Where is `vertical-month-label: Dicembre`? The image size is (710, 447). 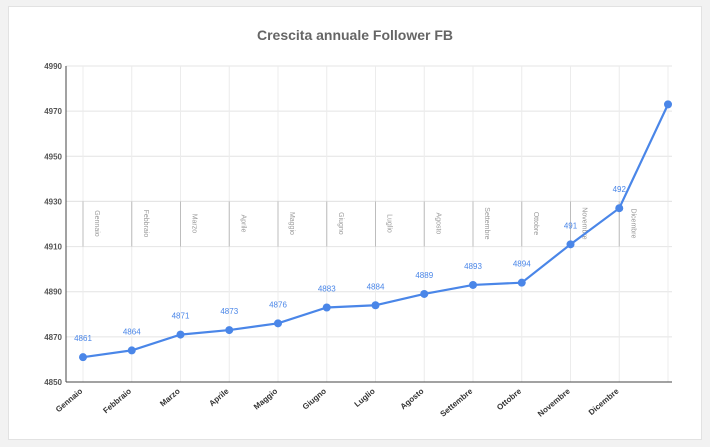 vertical-month-label: Dicembre is located at coordinates (632, 223).